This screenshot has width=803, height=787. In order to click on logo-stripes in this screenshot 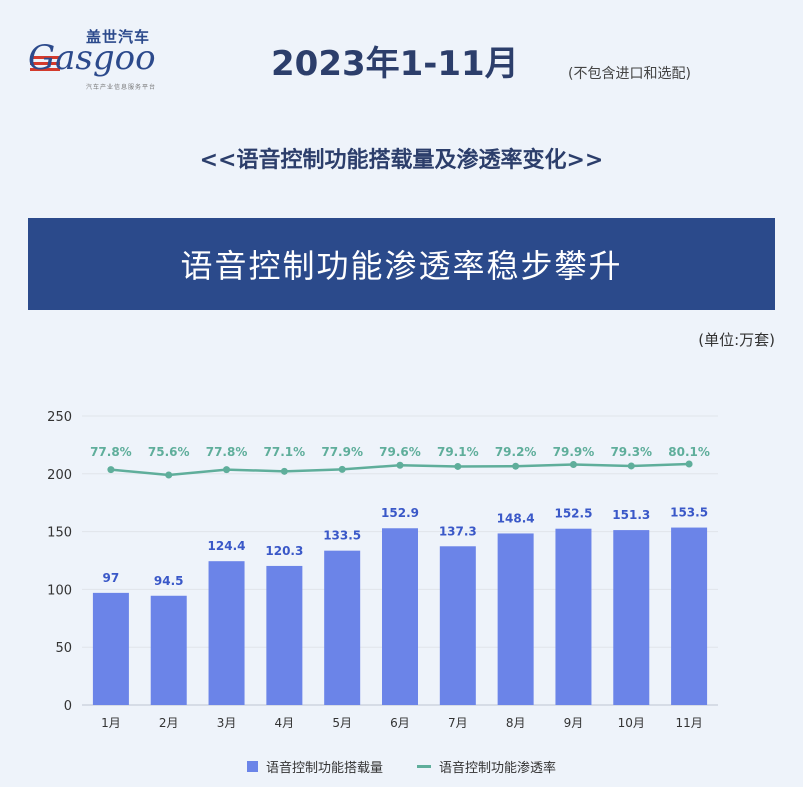, I will do `click(45, 65)`.